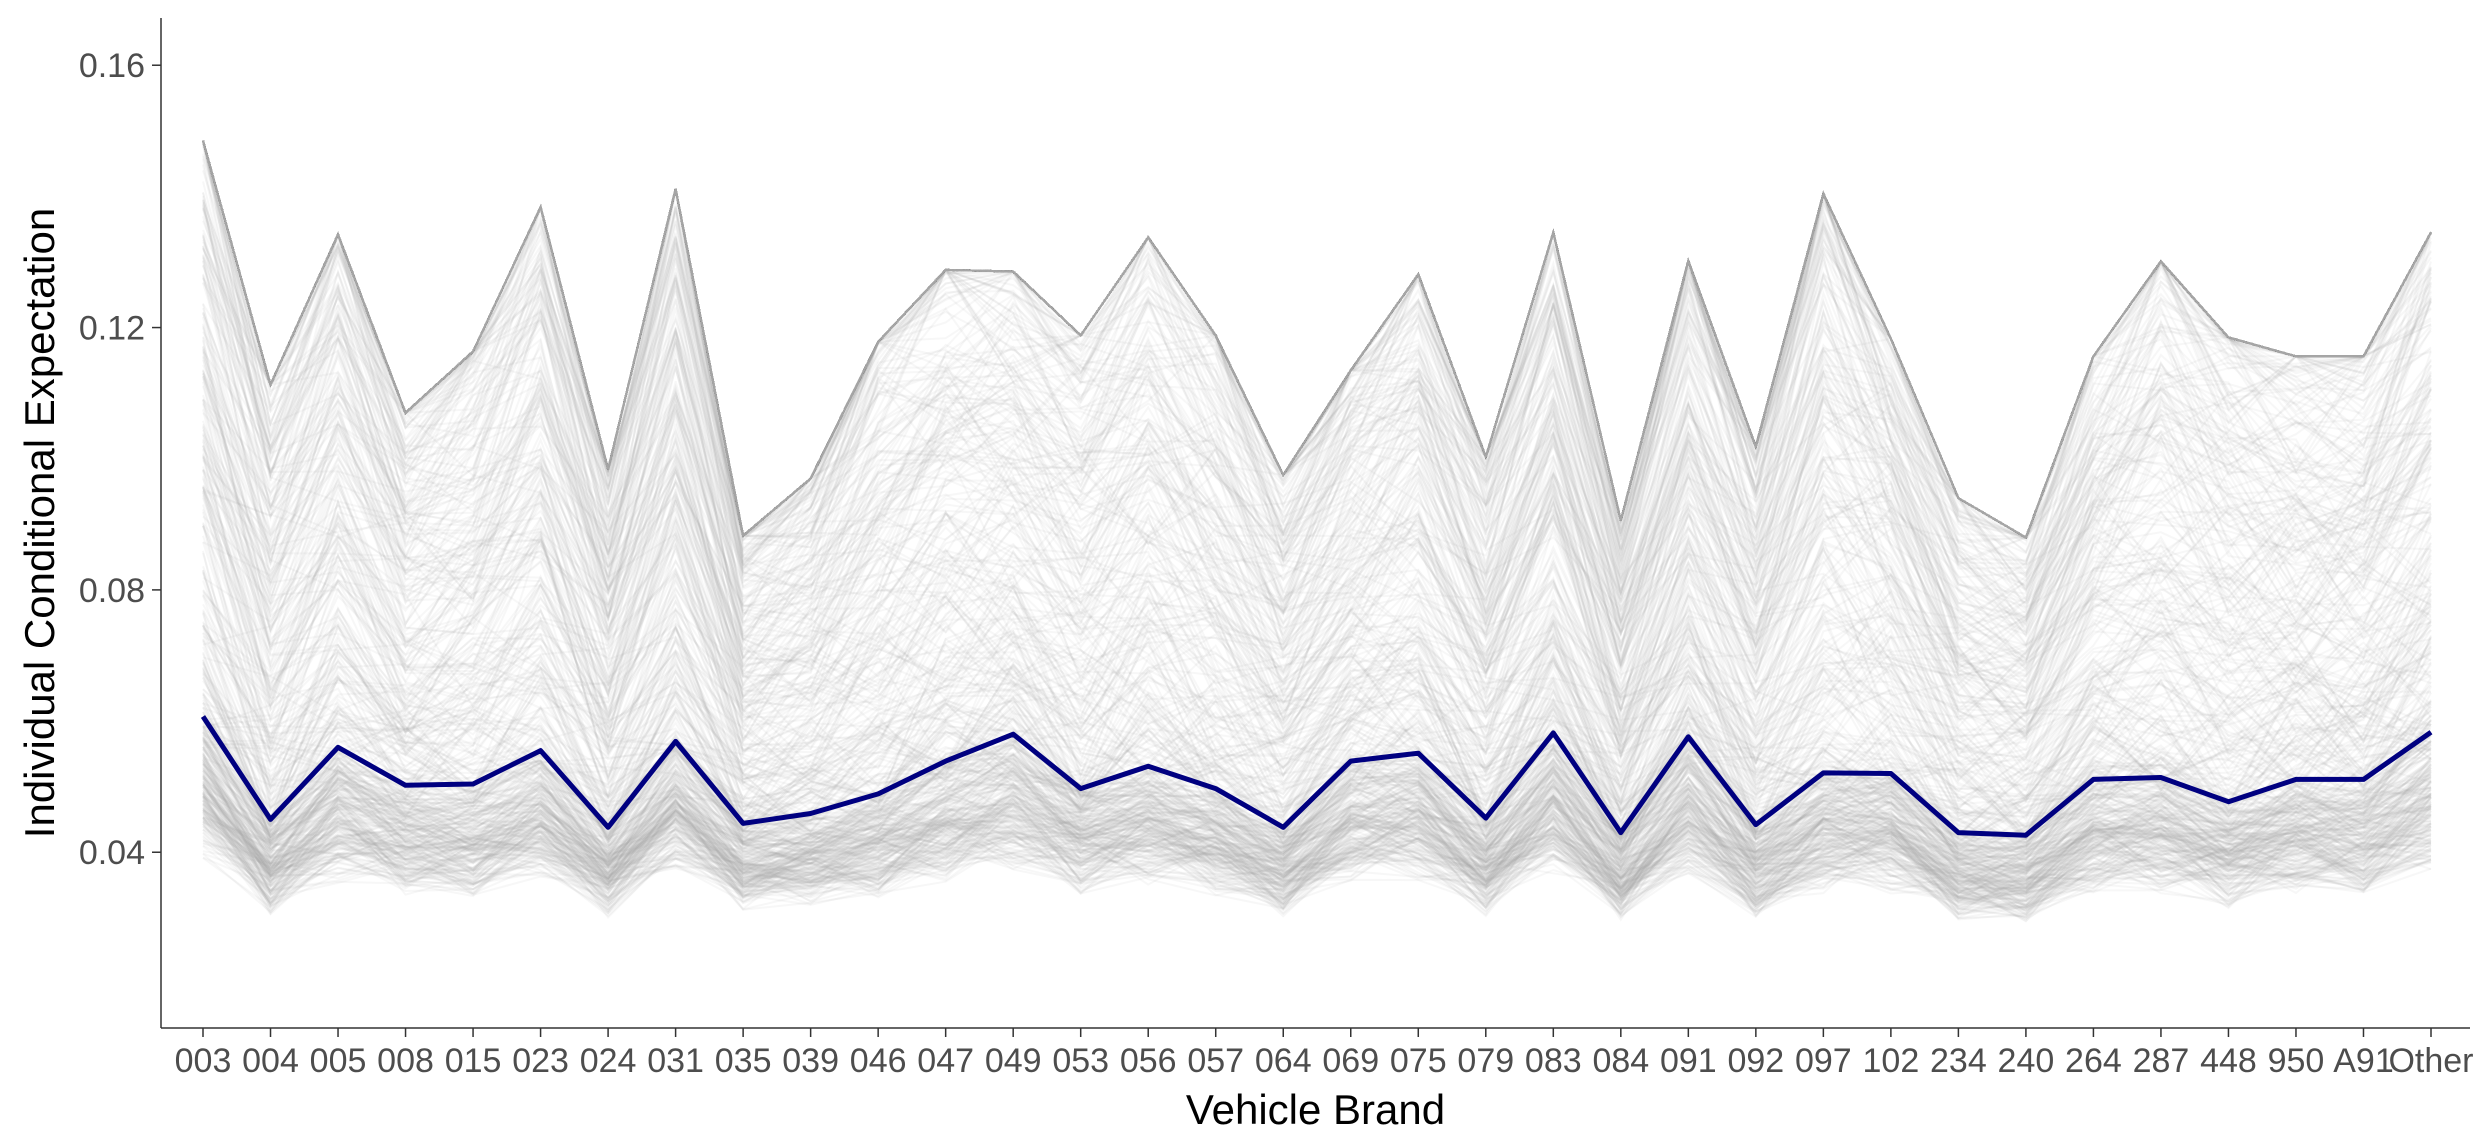 The height and width of the screenshot is (1144, 2490). I want to click on x-tick-label: 053, so click(1080, 1061).